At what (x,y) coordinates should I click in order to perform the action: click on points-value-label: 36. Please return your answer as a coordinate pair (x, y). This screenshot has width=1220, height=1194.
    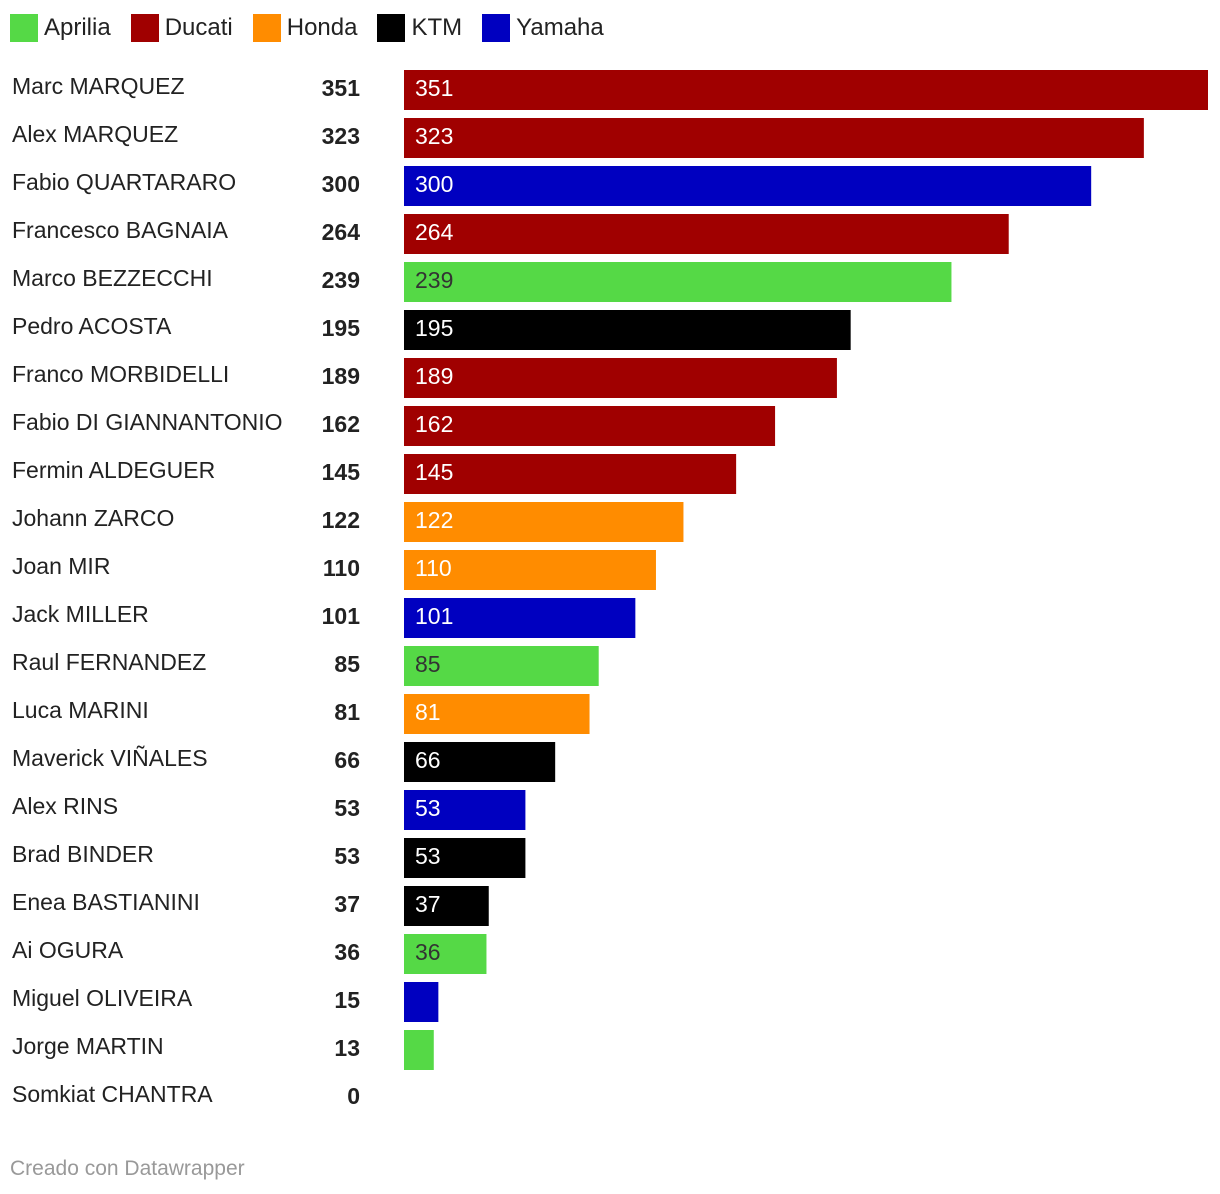
    Looking at the image, I should click on (347, 952).